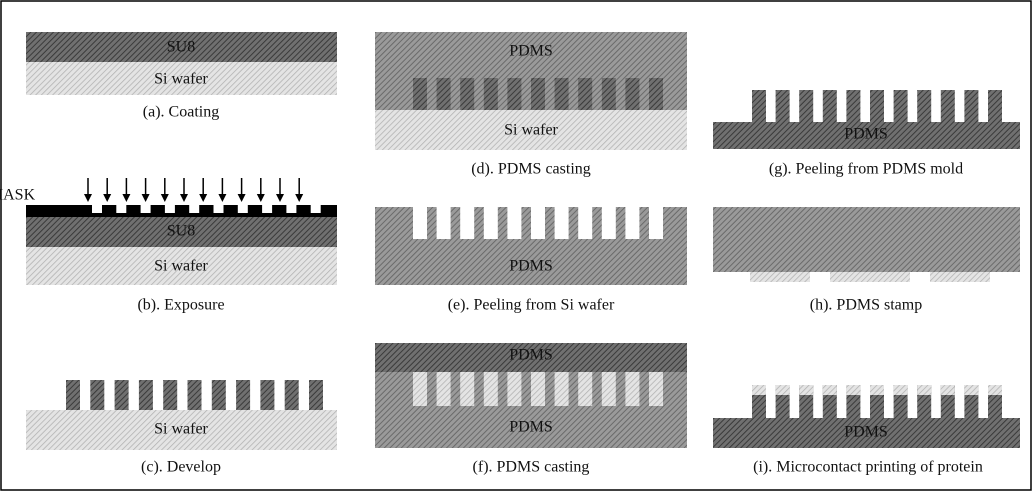 This screenshot has width=1032, height=491. Describe the element at coordinates (531, 169) in the screenshot. I see `caption: (d). PDMS casting` at that location.